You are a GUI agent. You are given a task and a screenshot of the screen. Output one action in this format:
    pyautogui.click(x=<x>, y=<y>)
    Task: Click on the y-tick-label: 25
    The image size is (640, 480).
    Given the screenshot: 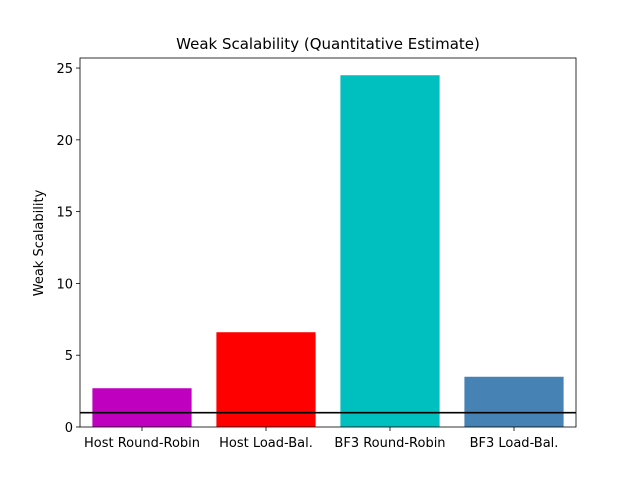 What is the action you would take?
    pyautogui.click(x=64, y=69)
    